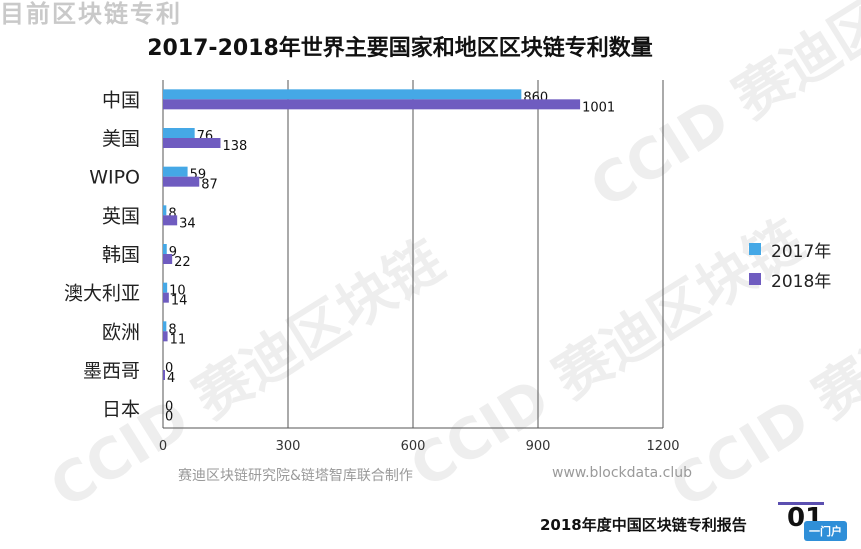  Describe the element at coordinates (755, 279) in the screenshot. I see `legend-swatch-2018` at that location.